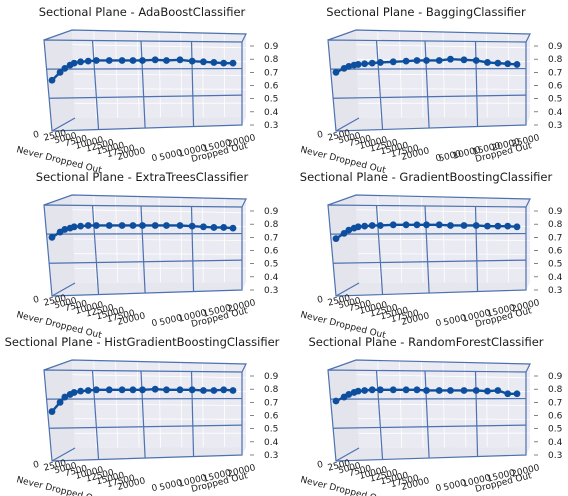 Image resolution: width=568 pixels, height=496 pixels. I want to click on chart-title: Sectional Plane - BaggingClassifier, so click(426, 12).